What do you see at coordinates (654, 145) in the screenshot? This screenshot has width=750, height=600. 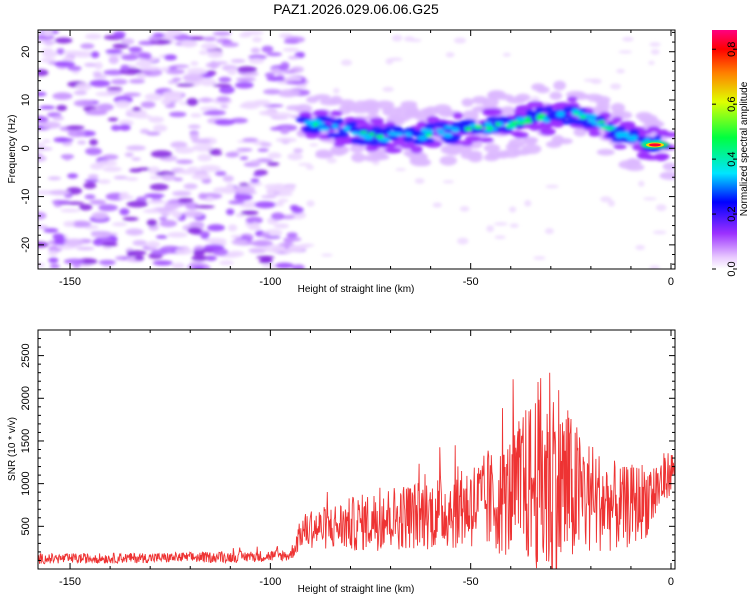 I see `signal-peak-group` at bounding box center [654, 145].